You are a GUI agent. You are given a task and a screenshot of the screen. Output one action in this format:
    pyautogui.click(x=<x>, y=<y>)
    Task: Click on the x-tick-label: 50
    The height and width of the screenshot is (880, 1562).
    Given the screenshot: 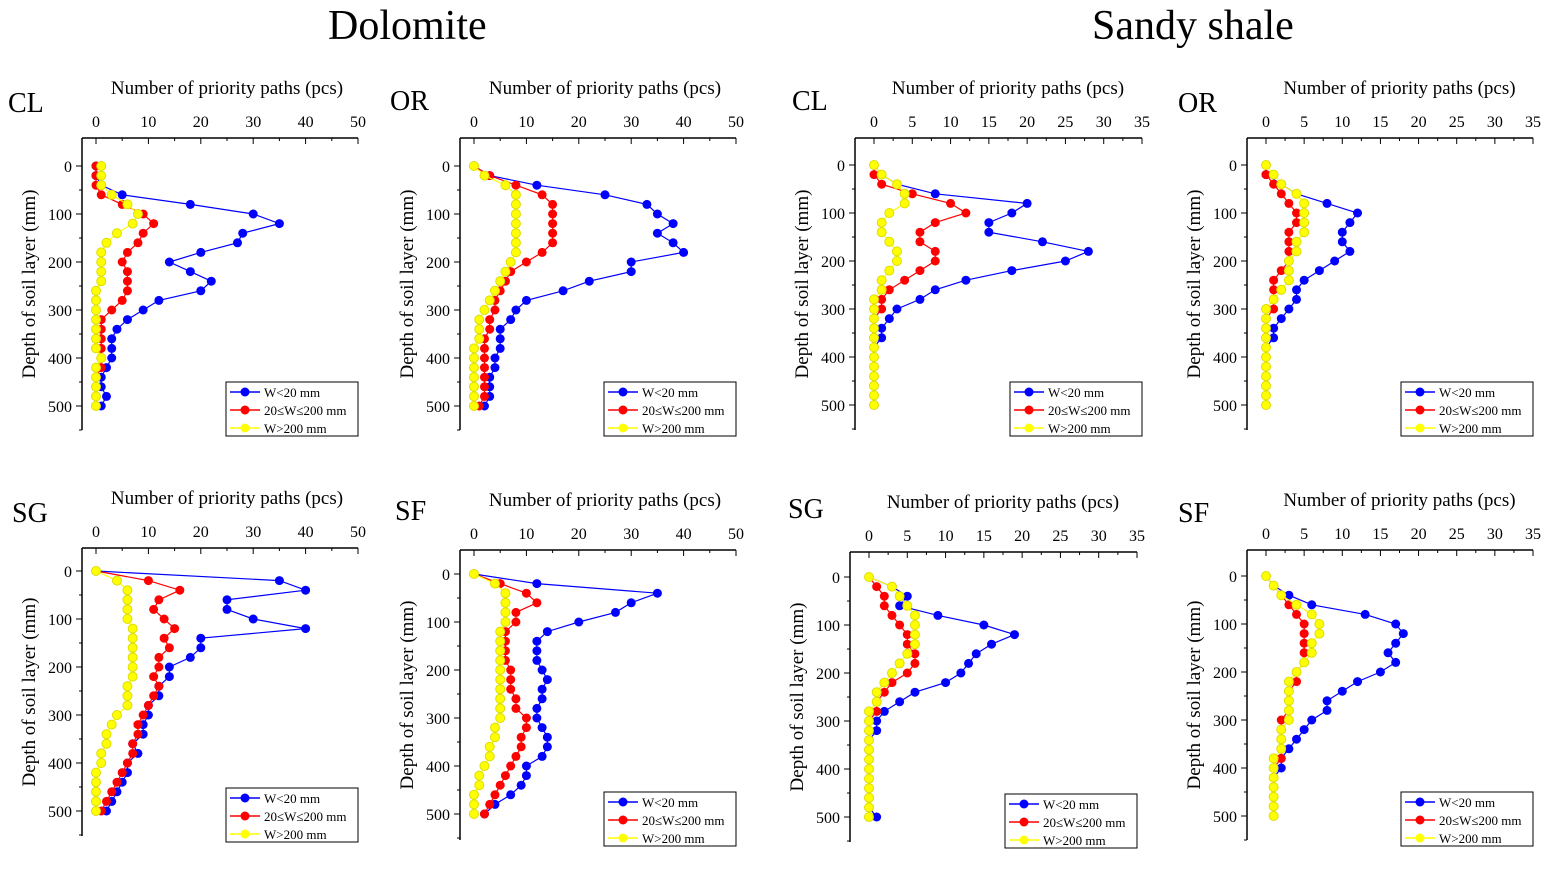 What is the action you would take?
    pyautogui.click(x=736, y=122)
    